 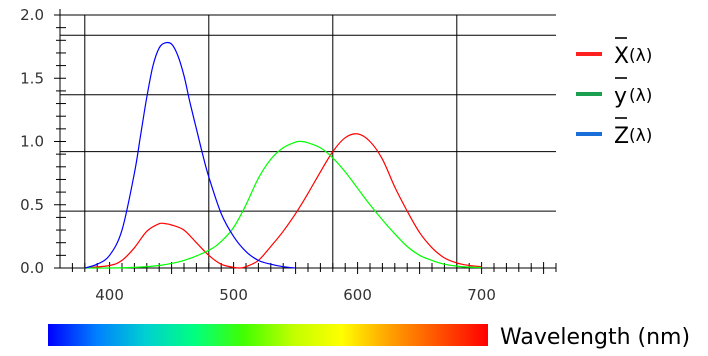 What do you see at coordinates (32, 78) in the screenshot?
I see `y-tick-label: 1.5` at bounding box center [32, 78].